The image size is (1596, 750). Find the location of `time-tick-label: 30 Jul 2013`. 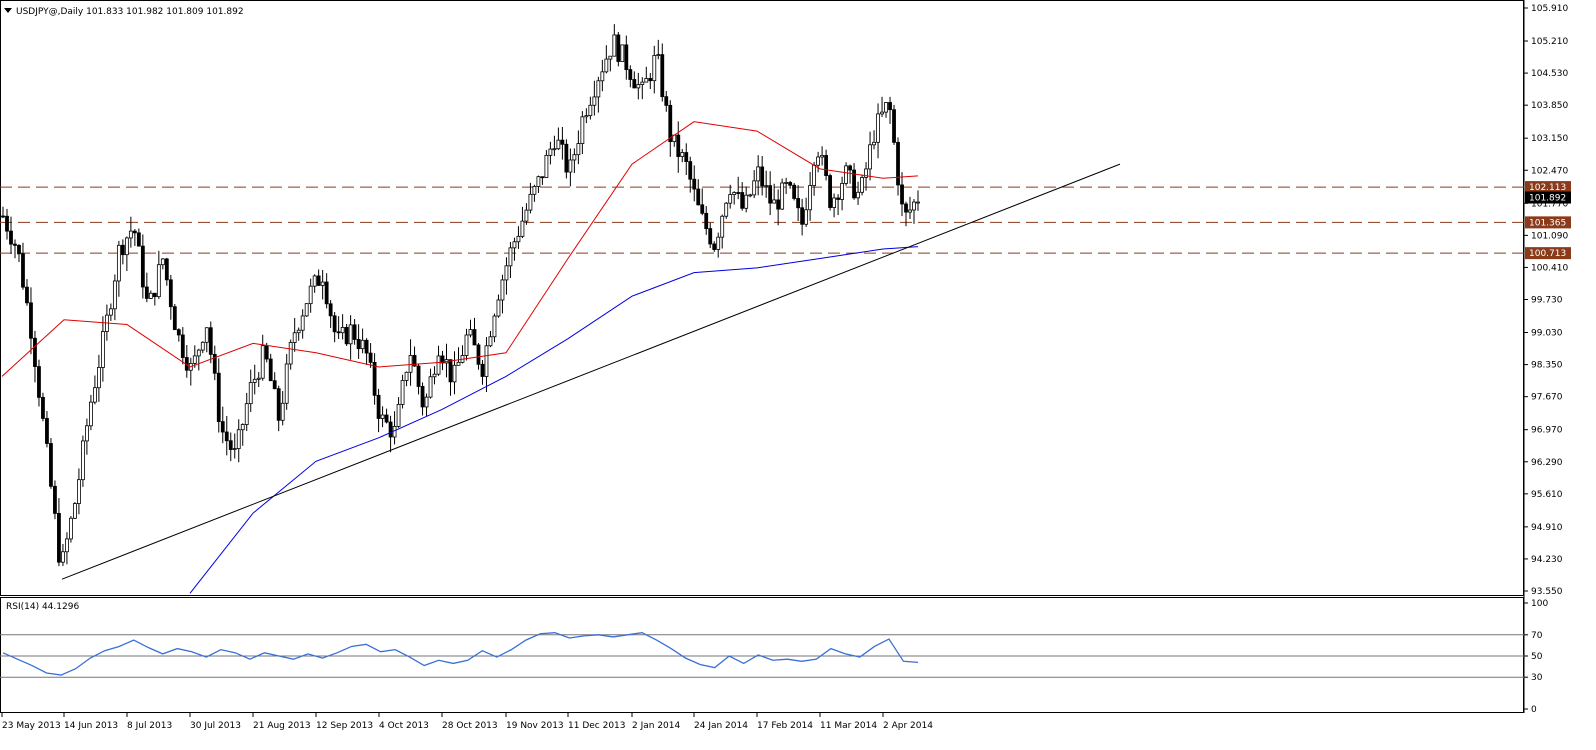

time-tick-label: 30 Jul 2013 is located at coordinates (215, 726).